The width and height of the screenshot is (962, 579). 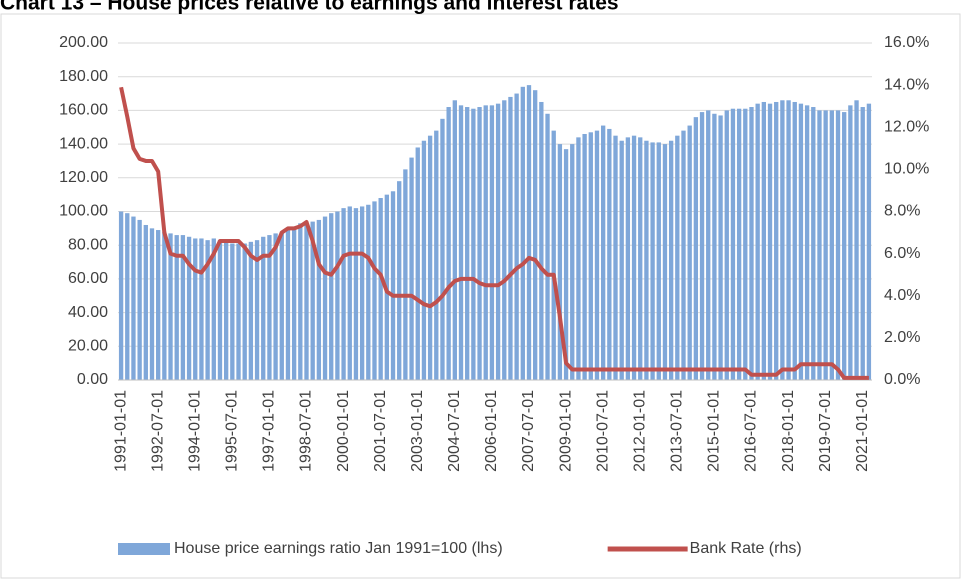 I want to click on y2-tick-label: 2.0%, so click(x=902, y=337).